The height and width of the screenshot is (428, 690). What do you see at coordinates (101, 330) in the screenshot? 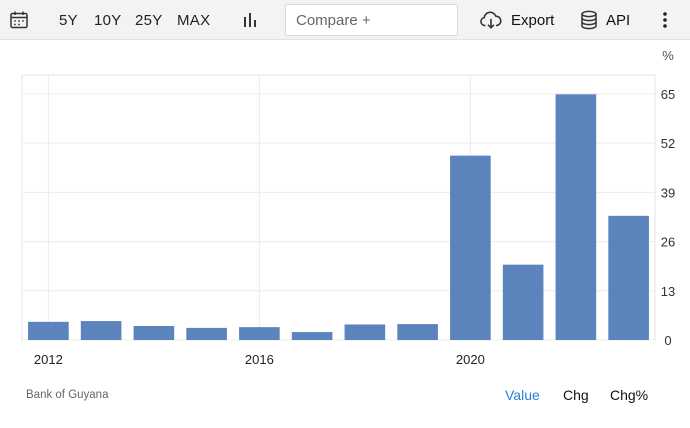
I see `bar-2013` at bounding box center [101, 330].